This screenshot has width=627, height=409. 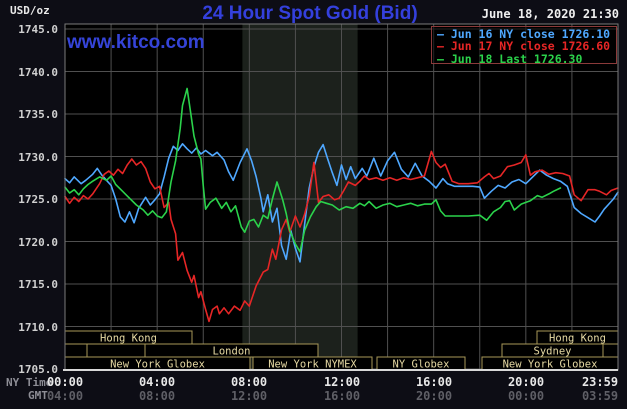 What do you see at coordinates (526, 396) in the screenshot?
I see `gmt-time-tick-label: 00:00` at bounding box center [526, 396].